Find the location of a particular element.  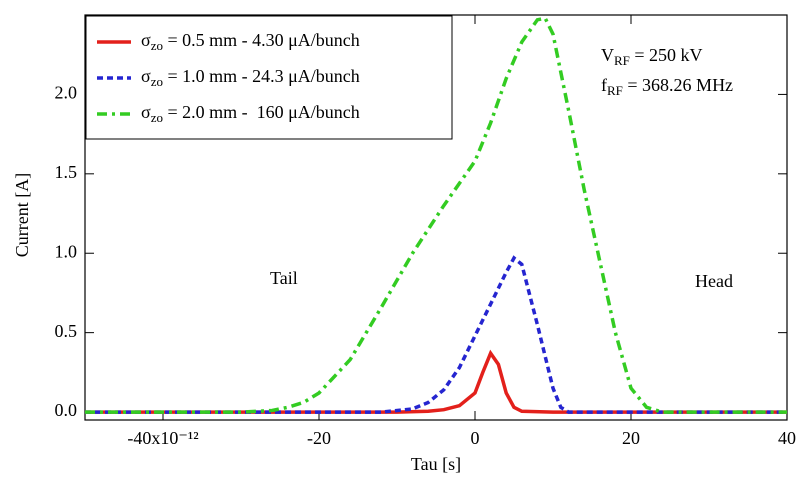

y-tick-label: 1.5 is located at coordinates (66, 172).